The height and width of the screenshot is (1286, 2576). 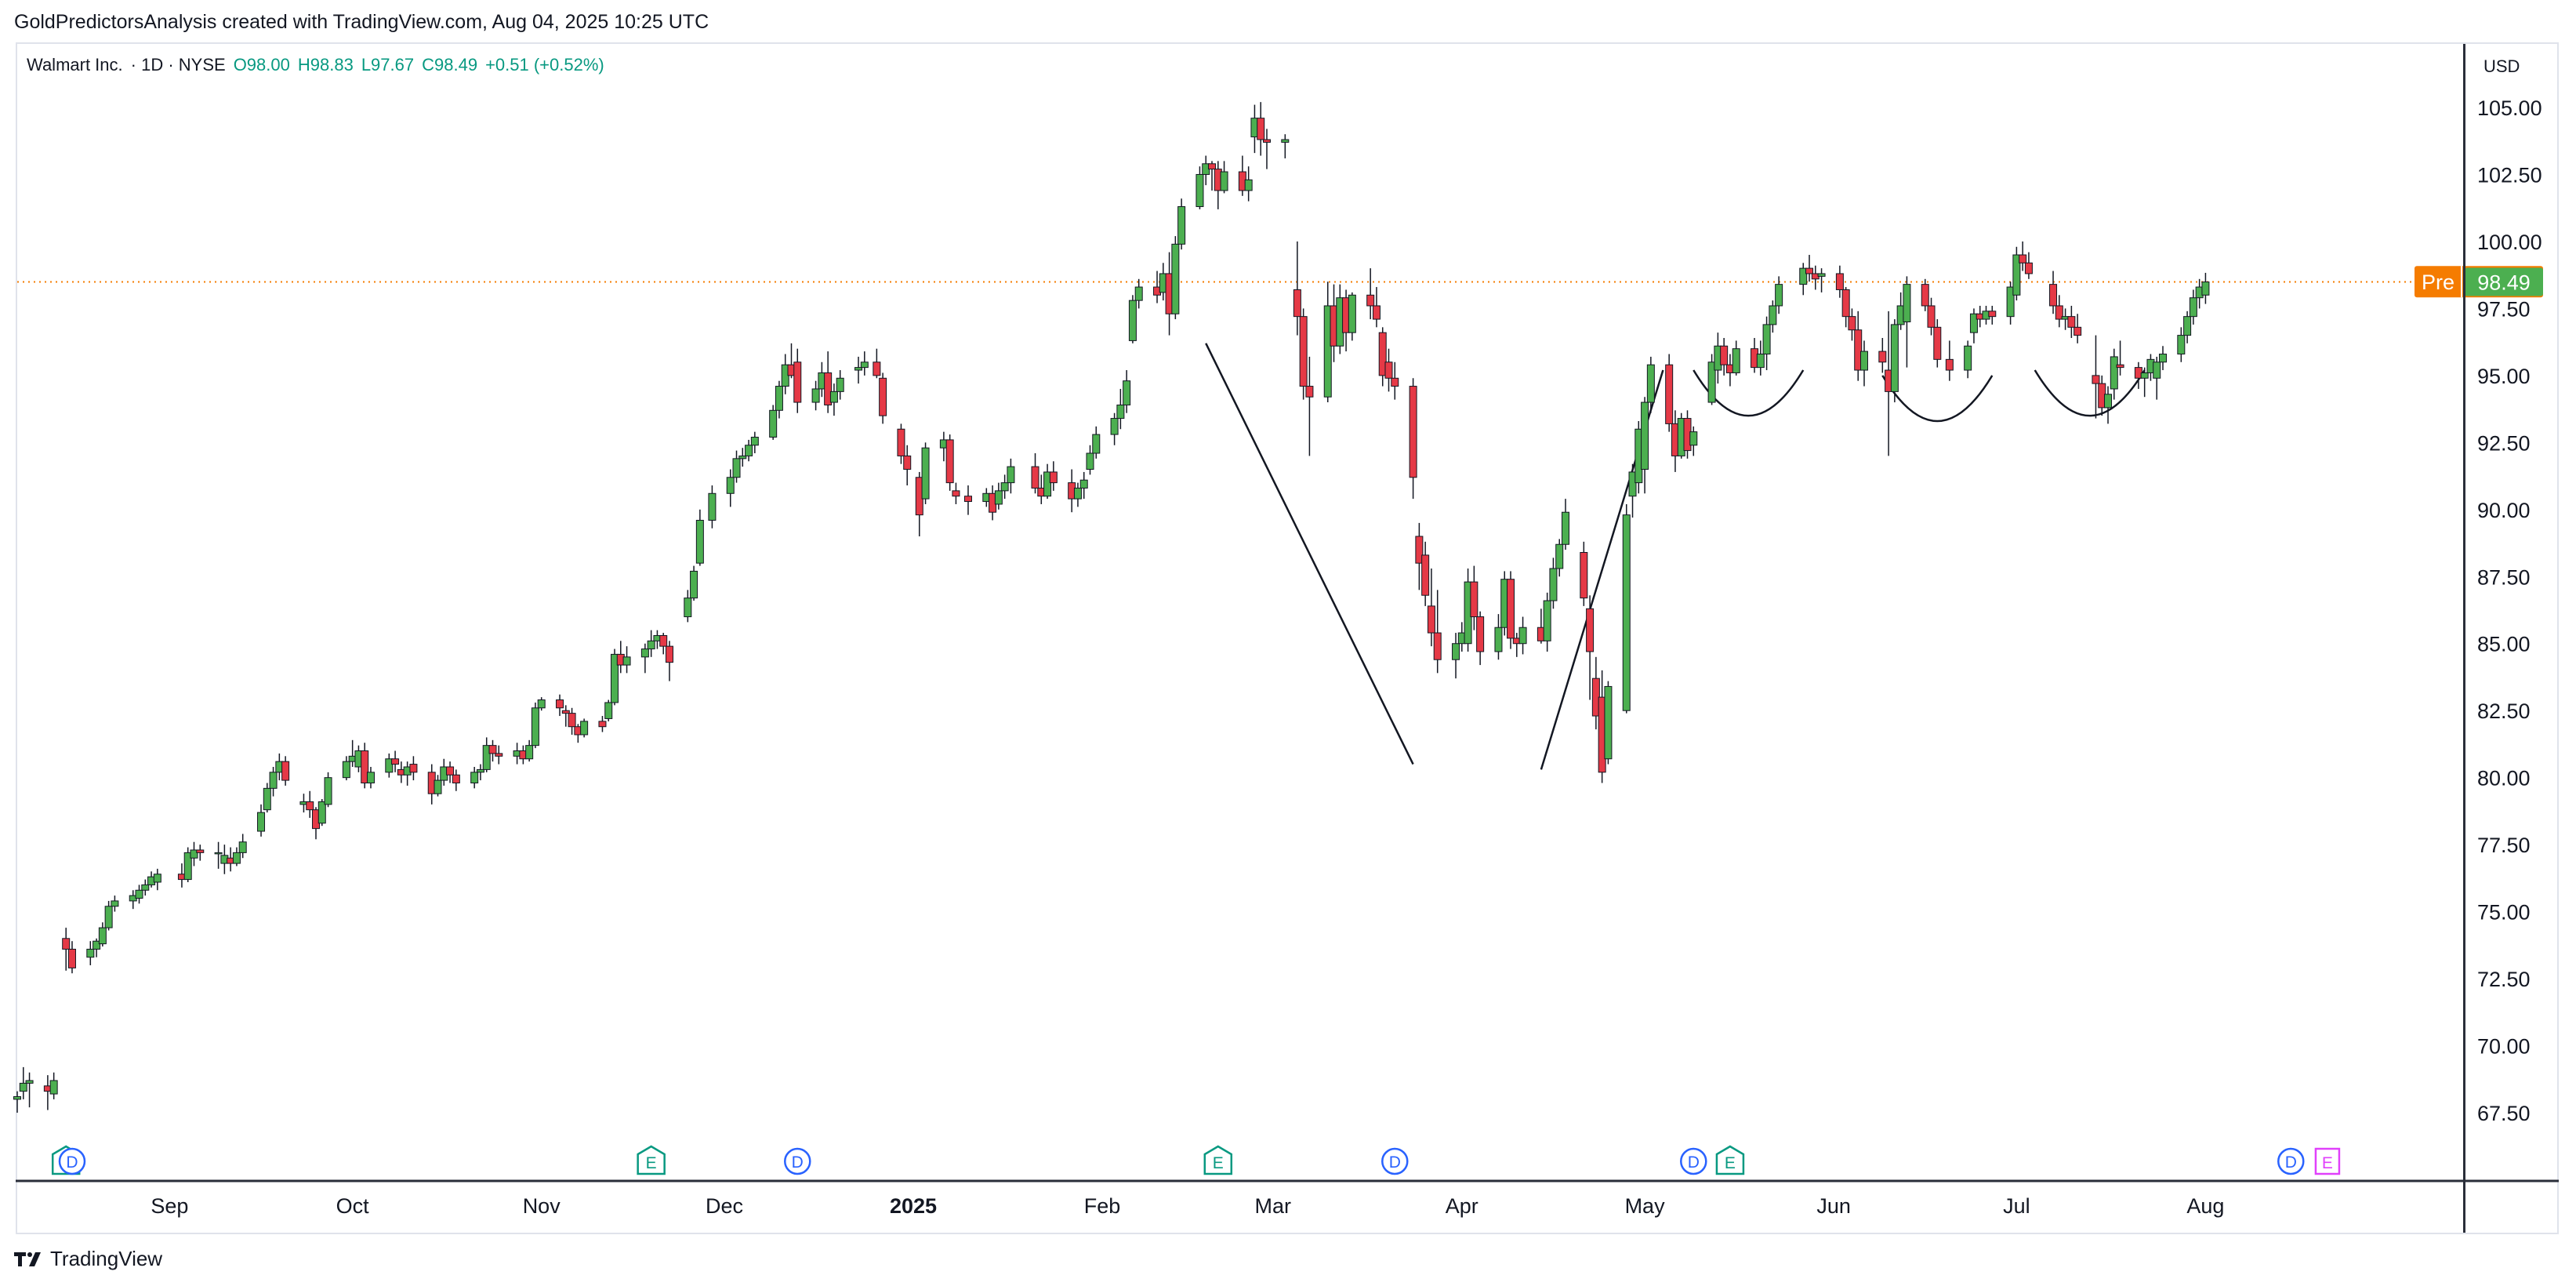 I want to click on earnings-event-marker: E, so click(x=1730, y=1160).